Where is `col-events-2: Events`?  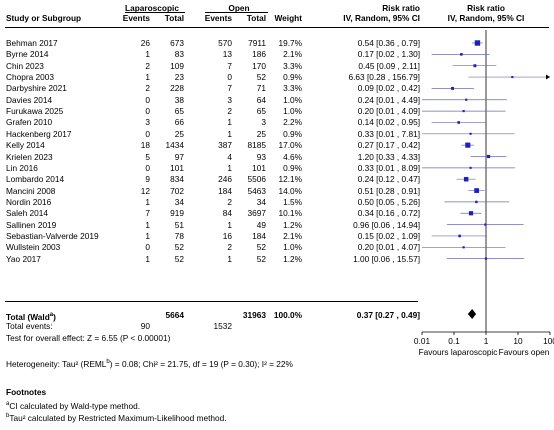
col-events-2: Events is located at coordinates (218, 18).